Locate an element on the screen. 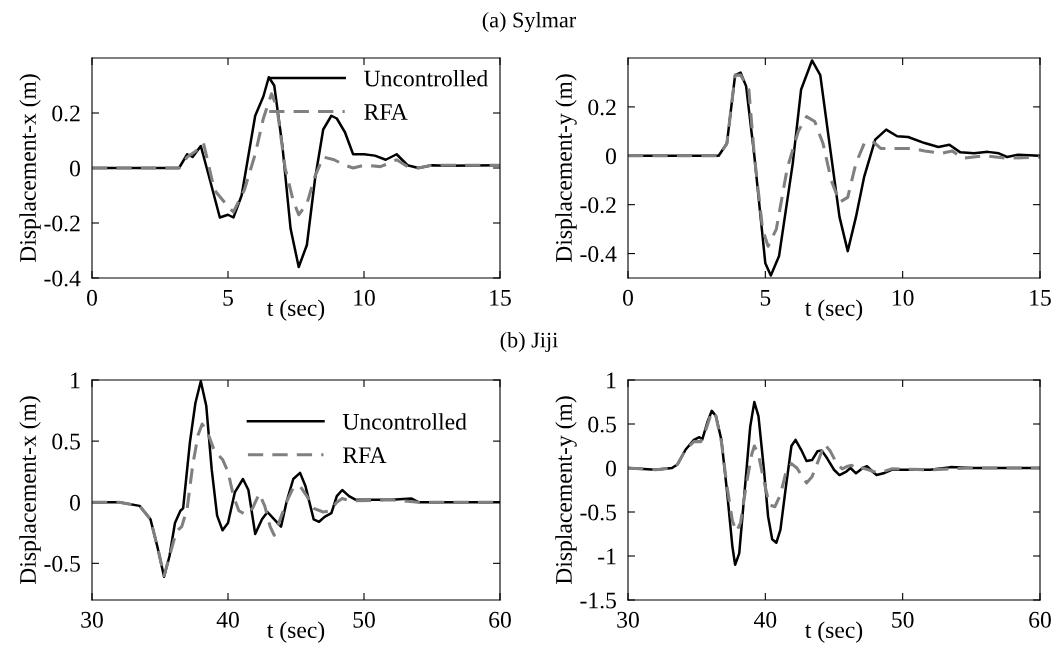  chart-title: (a) Sylmar is located at coordinates (529, 22).